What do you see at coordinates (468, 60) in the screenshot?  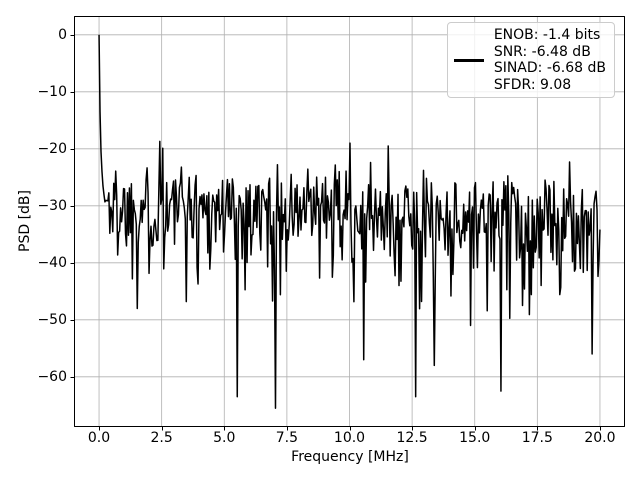 I see `legend-line-sample` at bounding box center [468, 60].